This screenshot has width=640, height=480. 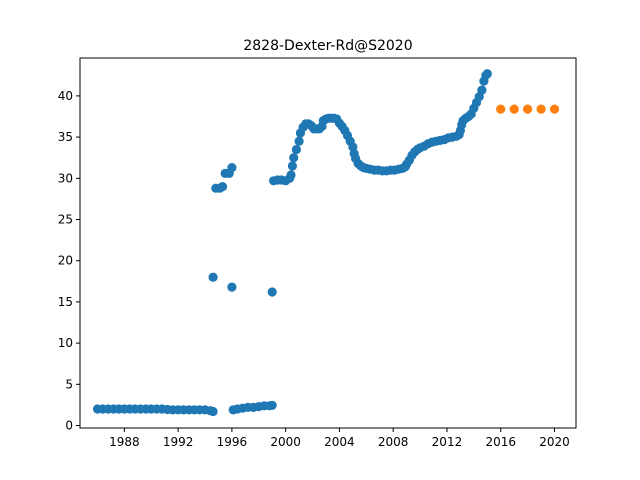 I want to click on y-axis: 0 5 10 15 20 25 30 35 40, so click(x=69, y=261).